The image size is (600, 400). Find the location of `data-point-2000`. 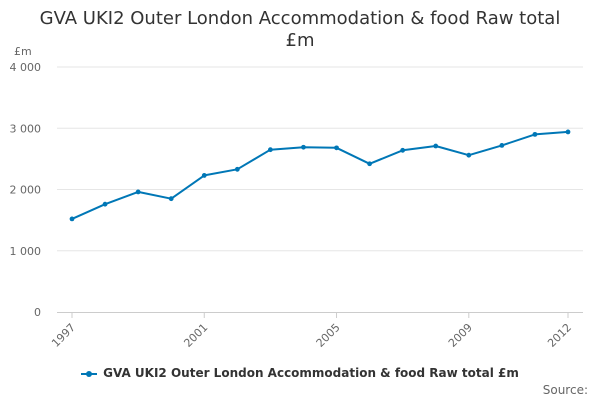

data-point-2000 is located at coordinates (171, 199).